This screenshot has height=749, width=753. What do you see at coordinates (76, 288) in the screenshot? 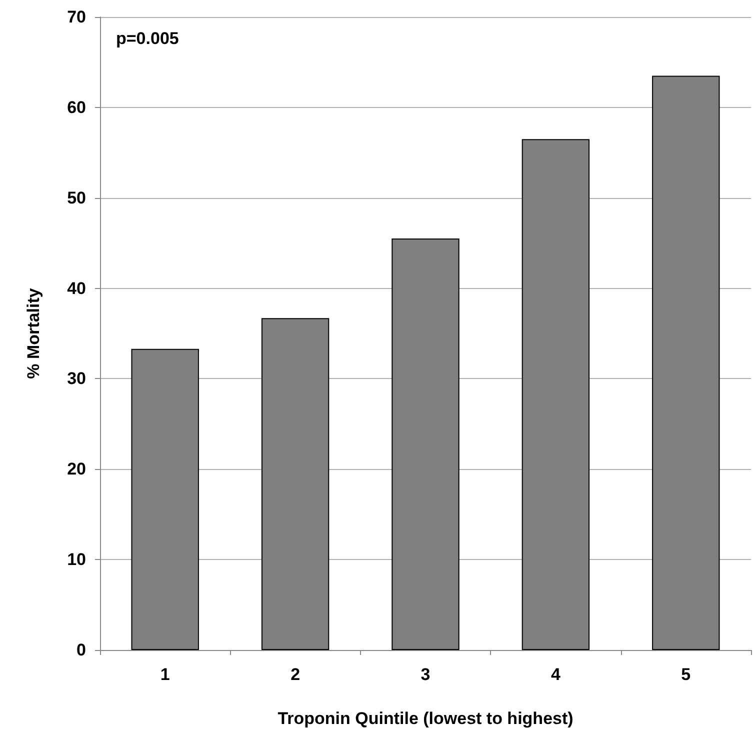
I see `y-tick-label: 40` at bounding box center [76, 288].